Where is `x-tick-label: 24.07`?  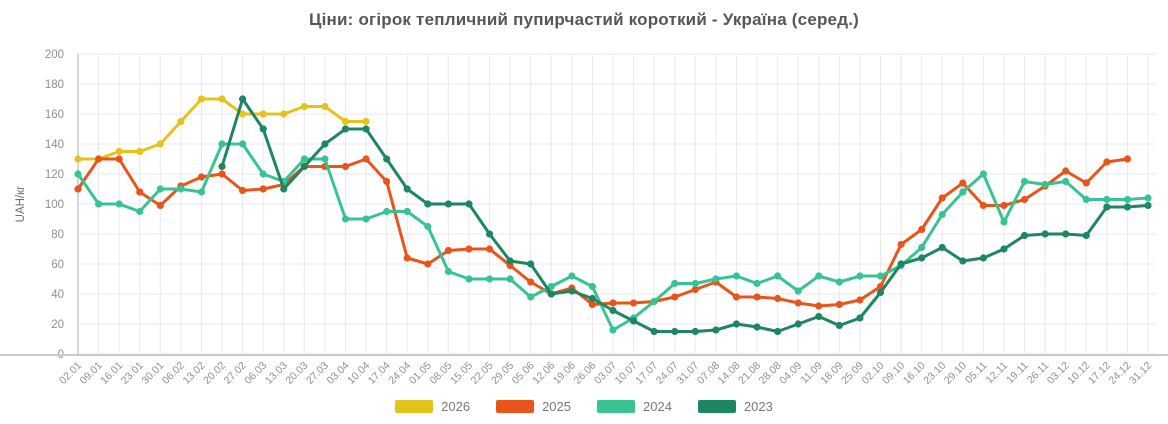
x-tick-label: 24.07 is located at coordinates (667, 373).